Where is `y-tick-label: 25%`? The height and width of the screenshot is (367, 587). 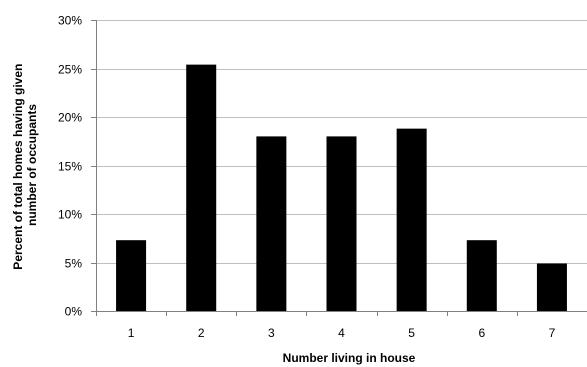
y-tick-label: 25% is located at coordinates (70, 70).